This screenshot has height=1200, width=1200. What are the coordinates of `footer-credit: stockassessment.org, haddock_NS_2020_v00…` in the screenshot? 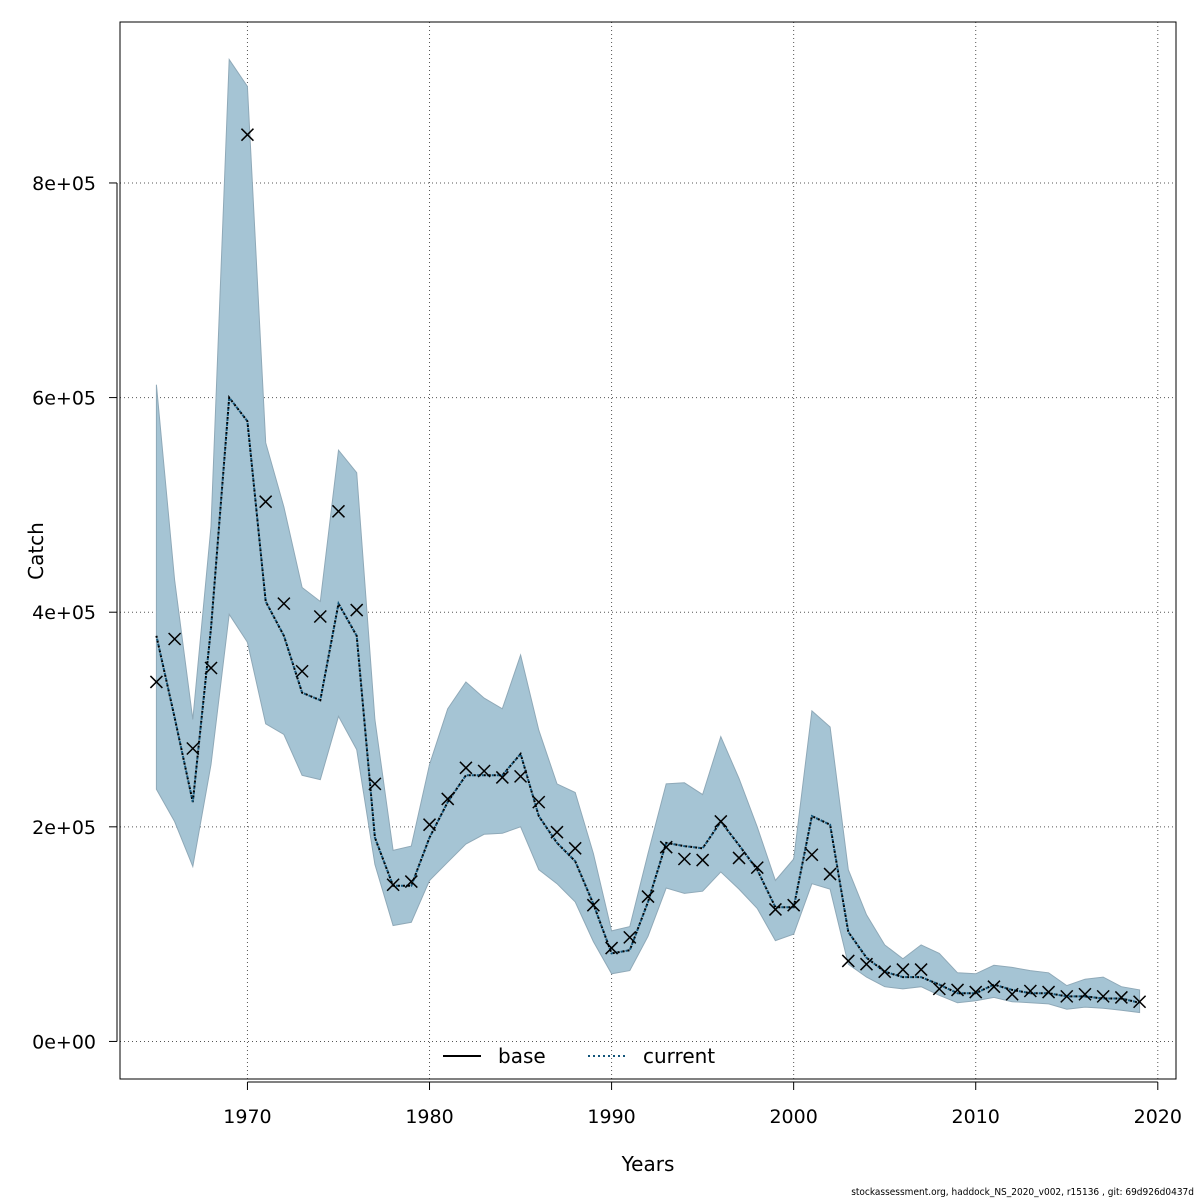 It's located at (1022, 1192).